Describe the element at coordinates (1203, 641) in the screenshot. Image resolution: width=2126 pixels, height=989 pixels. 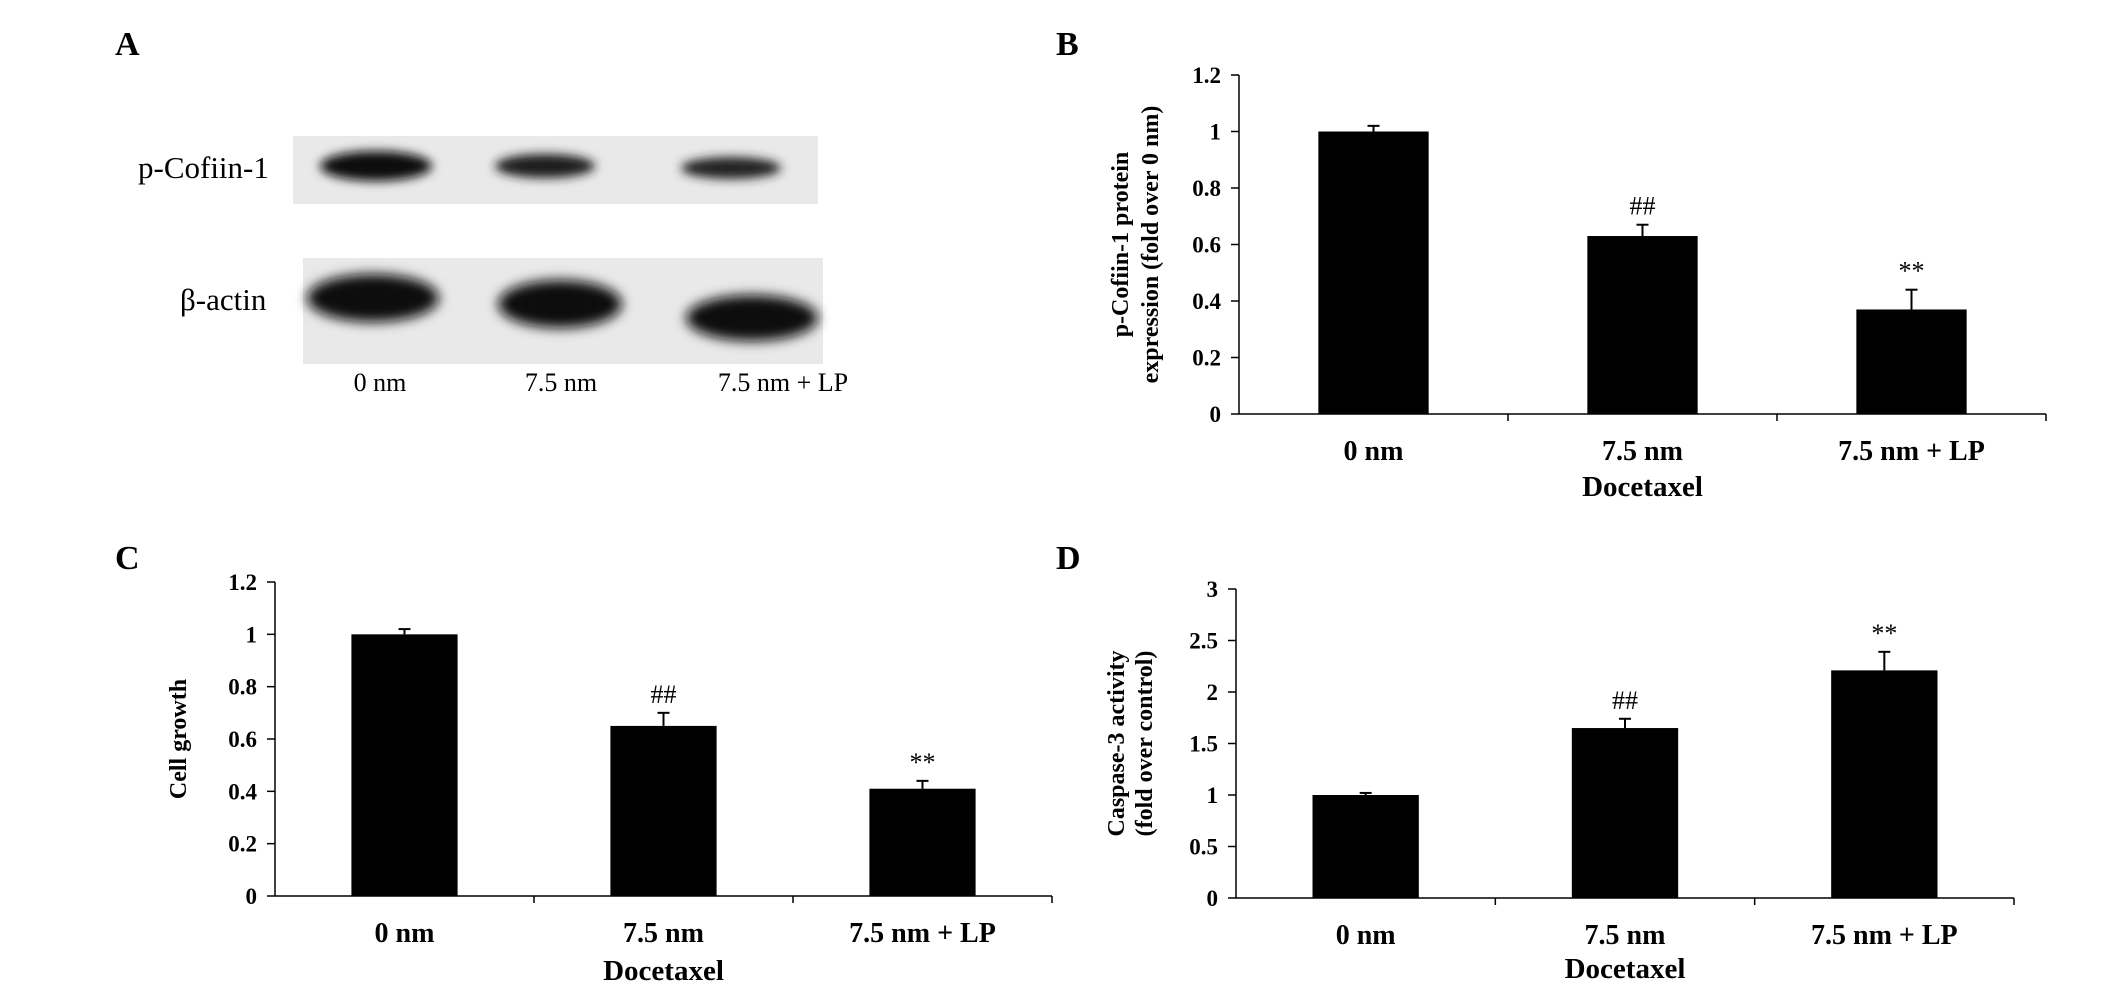
I see `y-tick-label: 2.5` at that location.